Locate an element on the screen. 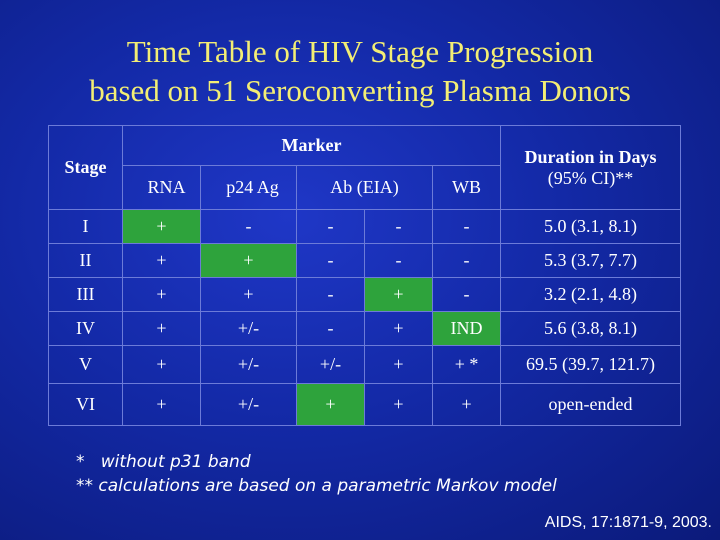  citation: AIDS, 17:1871-9, 2003. is located at coordinates (628, 522).